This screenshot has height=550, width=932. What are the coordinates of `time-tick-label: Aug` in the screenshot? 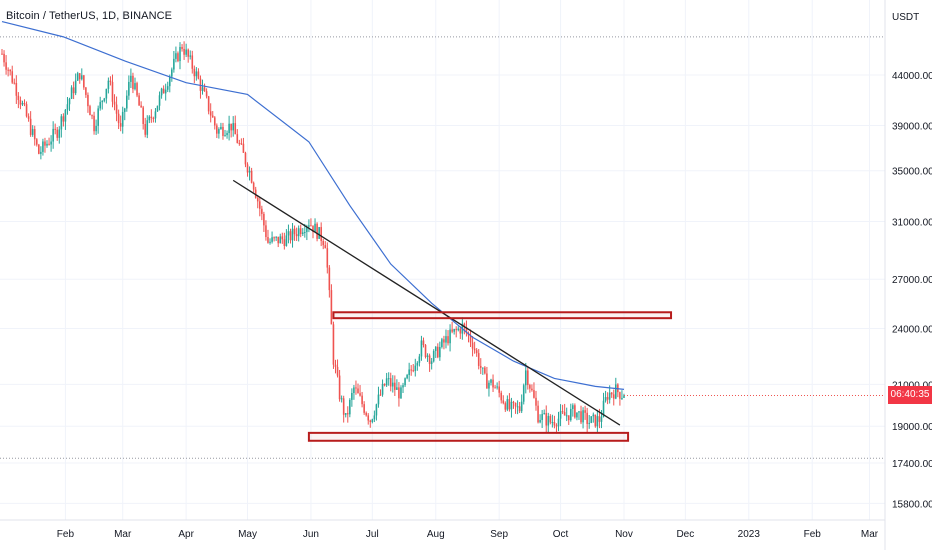 It's located at (436, 534).